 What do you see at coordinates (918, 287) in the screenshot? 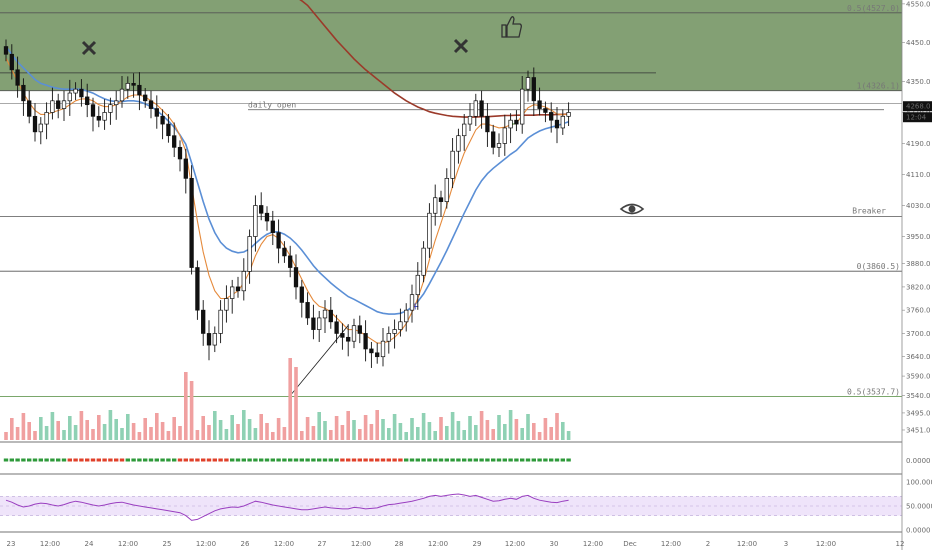
I see `y-tick-label: 3820.0` at bounding box center [918, 287].